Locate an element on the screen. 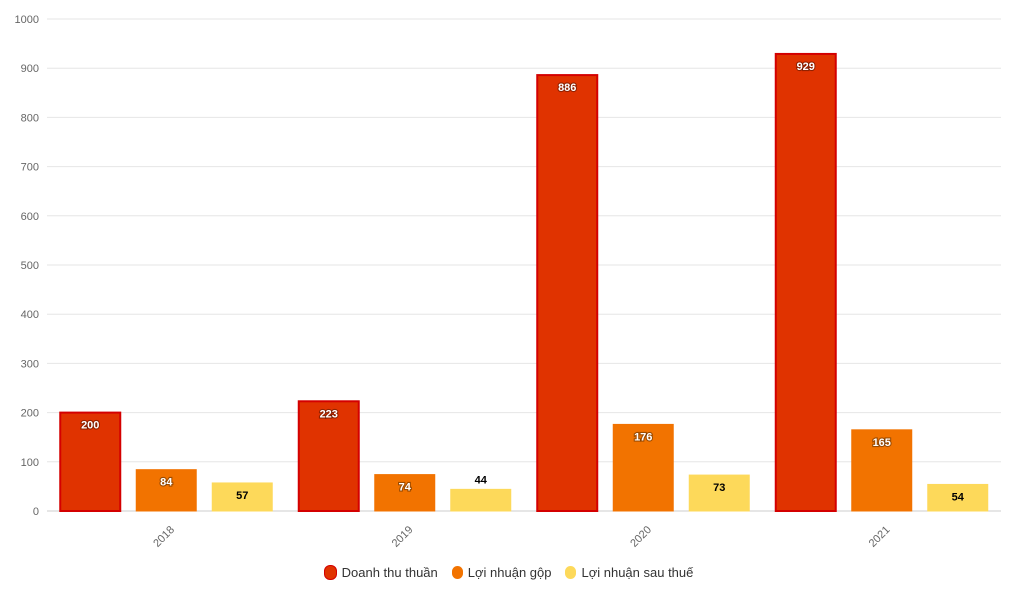 The height and width of the screenshot is (598, 1017). x-tick-label: 2020 is located at coordinates (641, 537).